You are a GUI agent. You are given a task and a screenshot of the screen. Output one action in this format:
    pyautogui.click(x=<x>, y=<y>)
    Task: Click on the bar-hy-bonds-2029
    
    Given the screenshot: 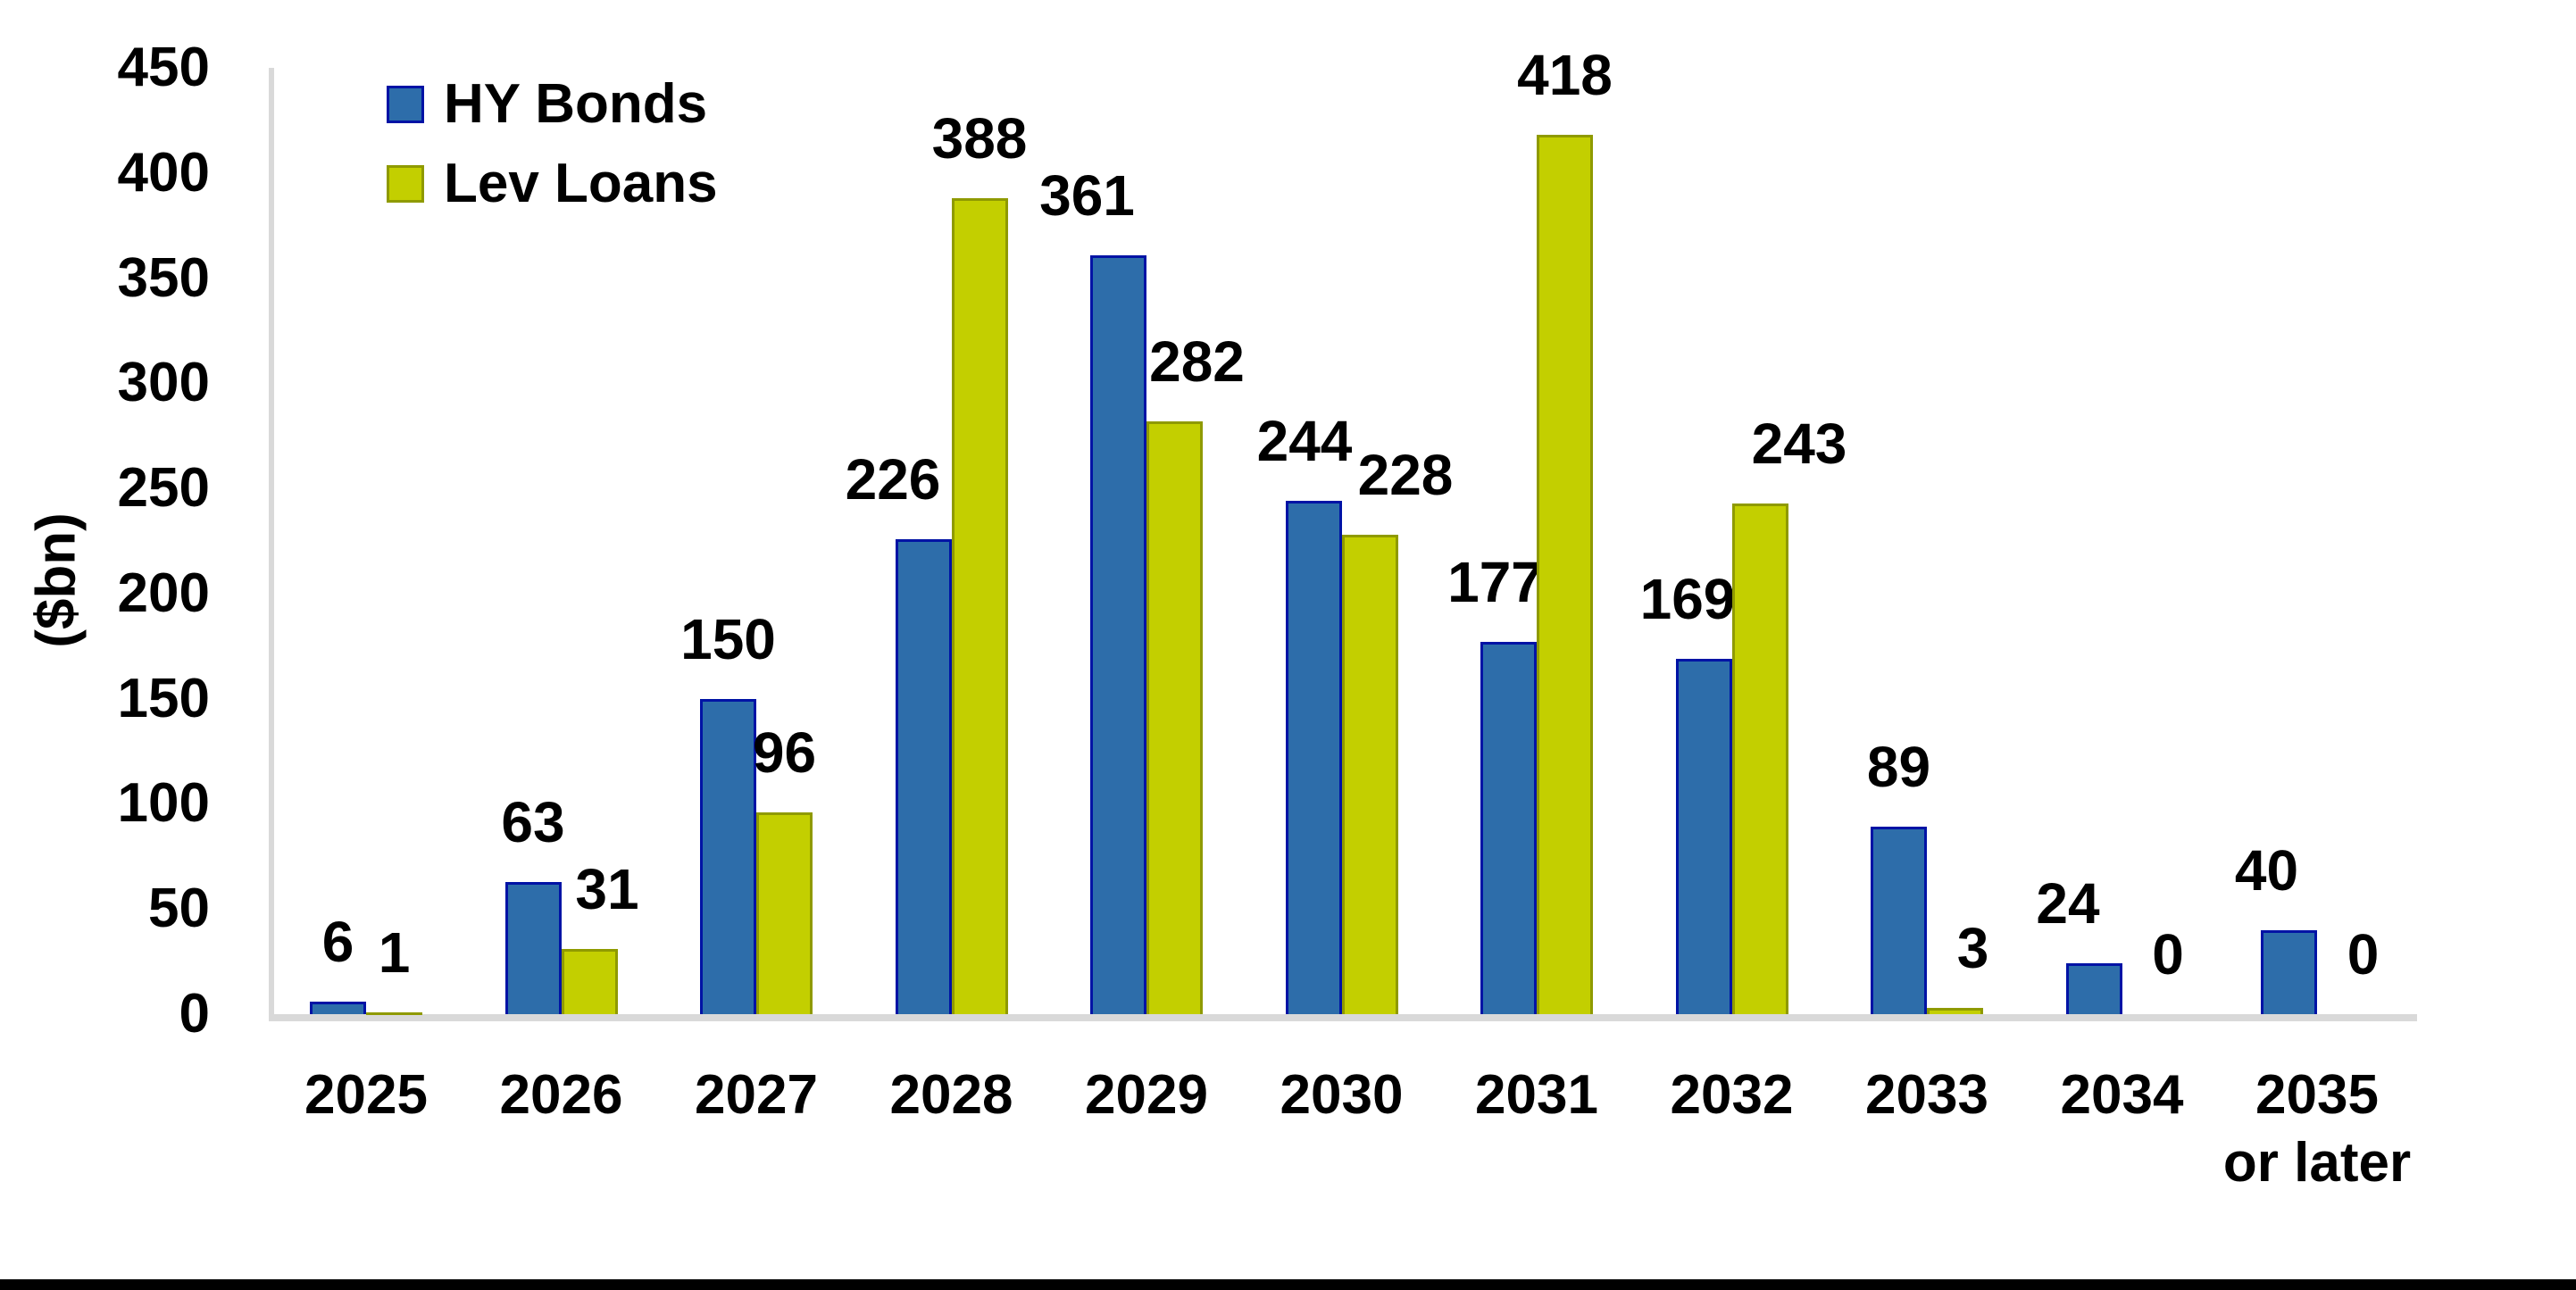 What is the action you would take?
    pyautogui.click(x=1118, y=634)
    